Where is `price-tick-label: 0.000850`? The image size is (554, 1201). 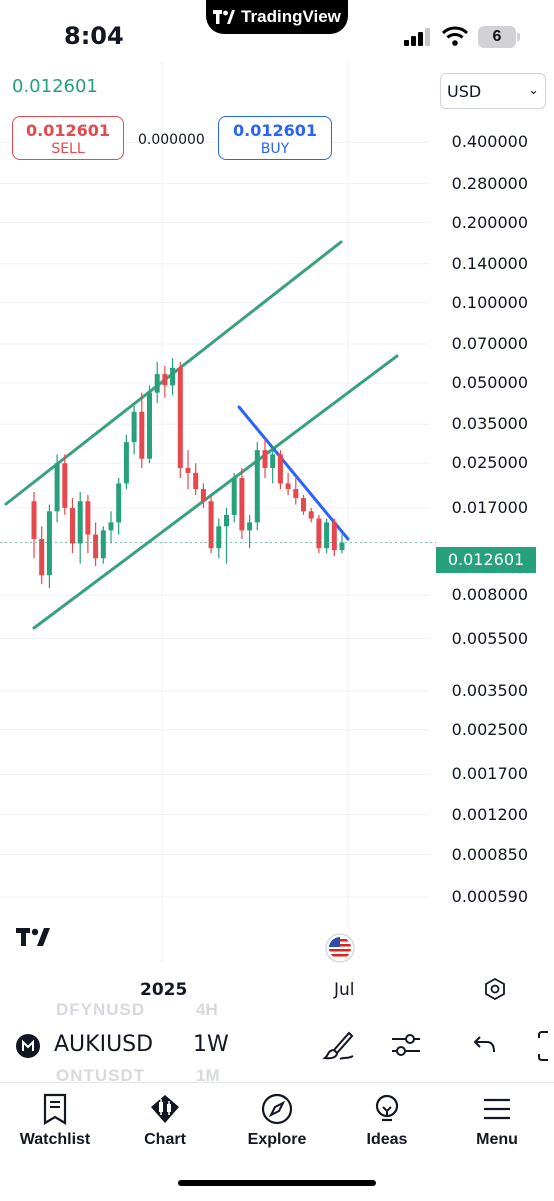 price-tick-label: 0.000850 is located at coordinates (489, 854).